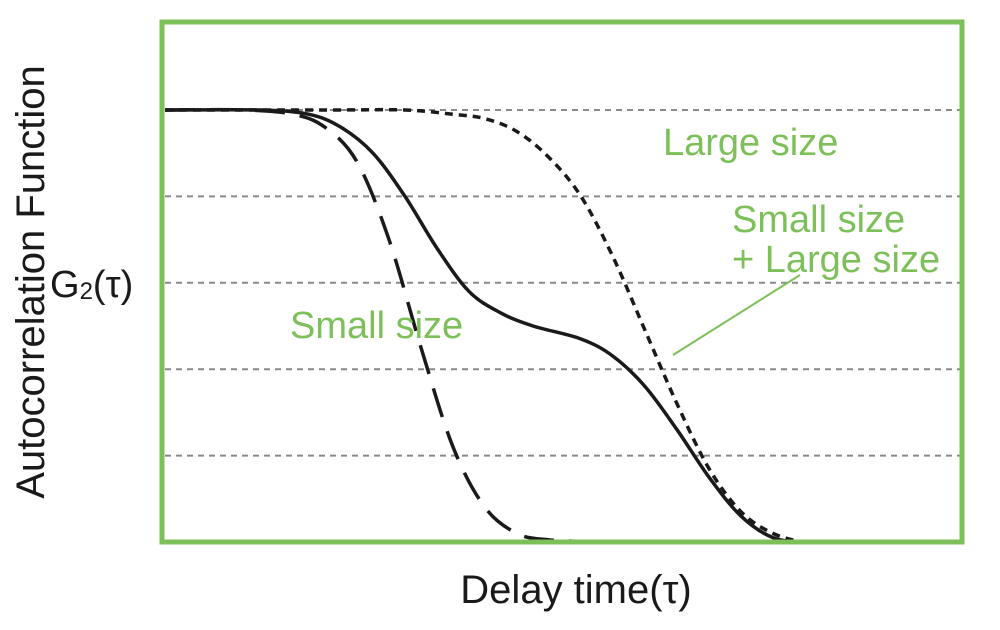 Image resolution: width=1000 pixels, height=630 pixels. Describe the element at coordinates (575, 590) in the screenshot. I see `x-axis-label: Delay time(τ)` at that location.